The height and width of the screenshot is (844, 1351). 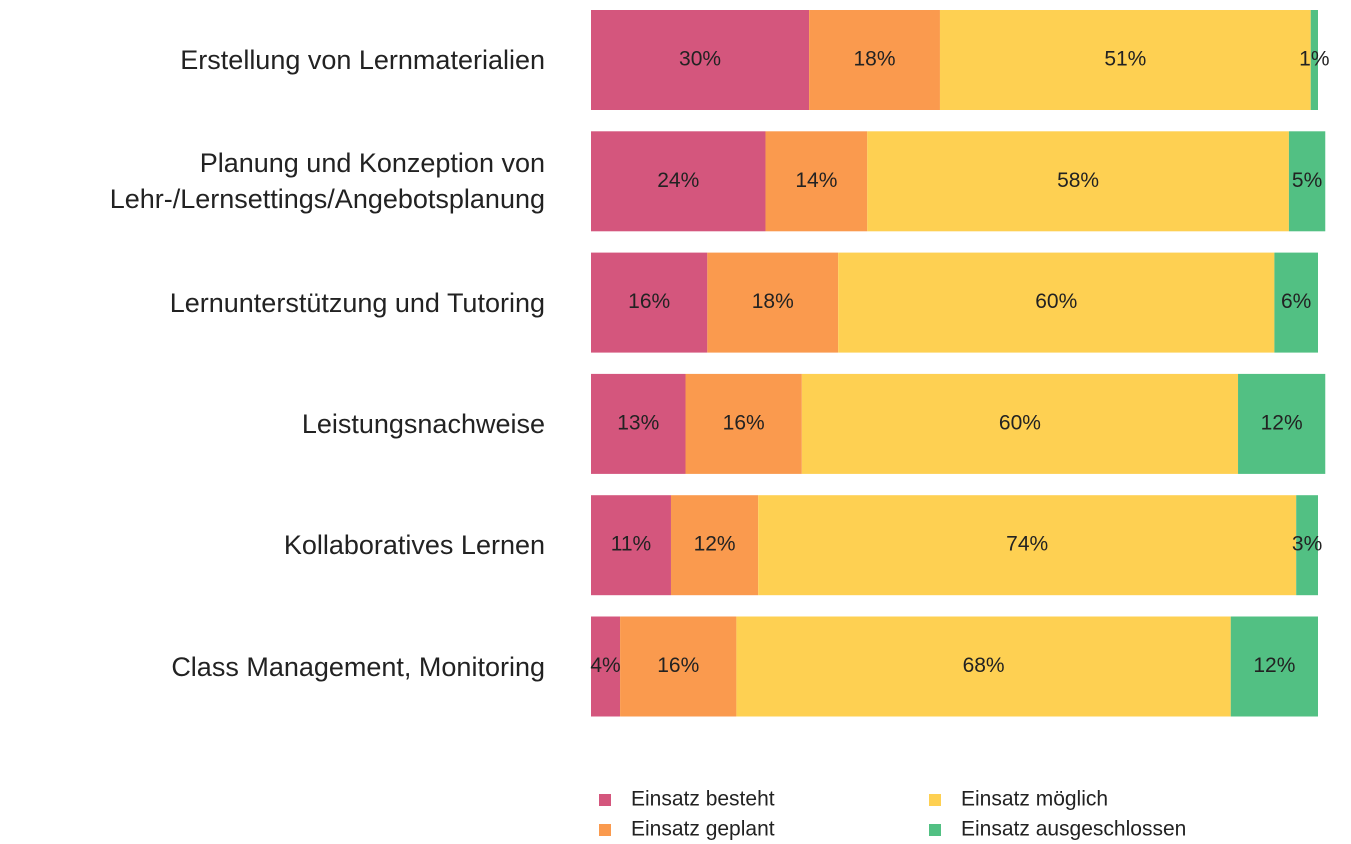 I want to click on legend-label: Einsatz ausgeschlossen, so click(x=1073, y=829).